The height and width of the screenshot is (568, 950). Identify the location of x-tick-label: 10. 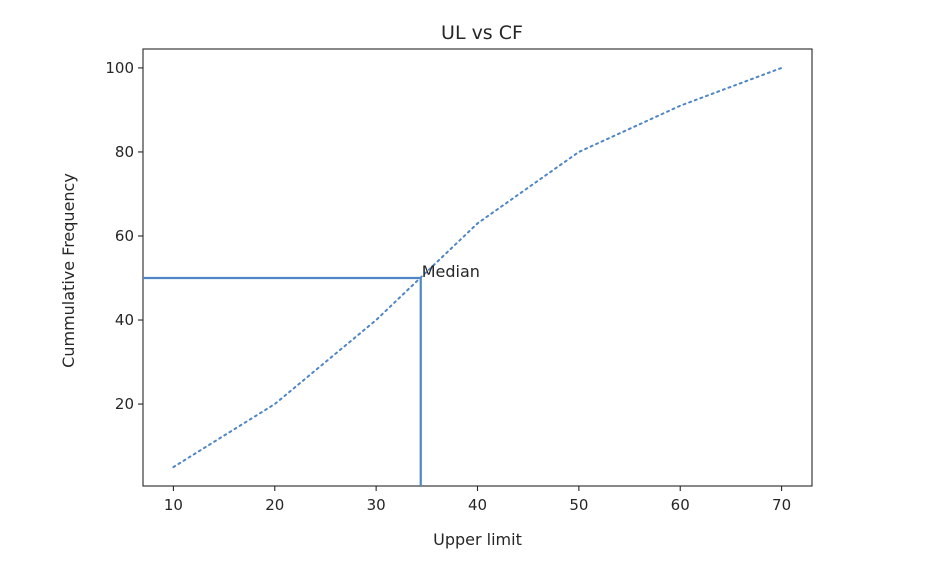
(173, 505).